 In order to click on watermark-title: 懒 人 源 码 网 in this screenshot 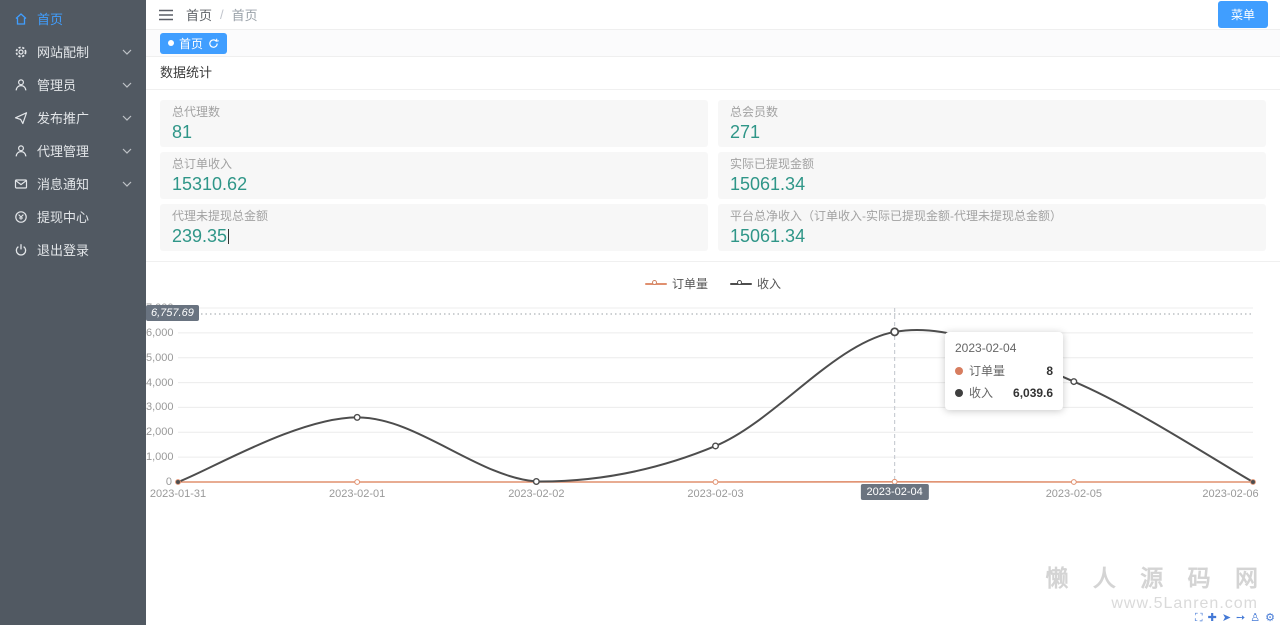, I will do `click(1156, 578)`.